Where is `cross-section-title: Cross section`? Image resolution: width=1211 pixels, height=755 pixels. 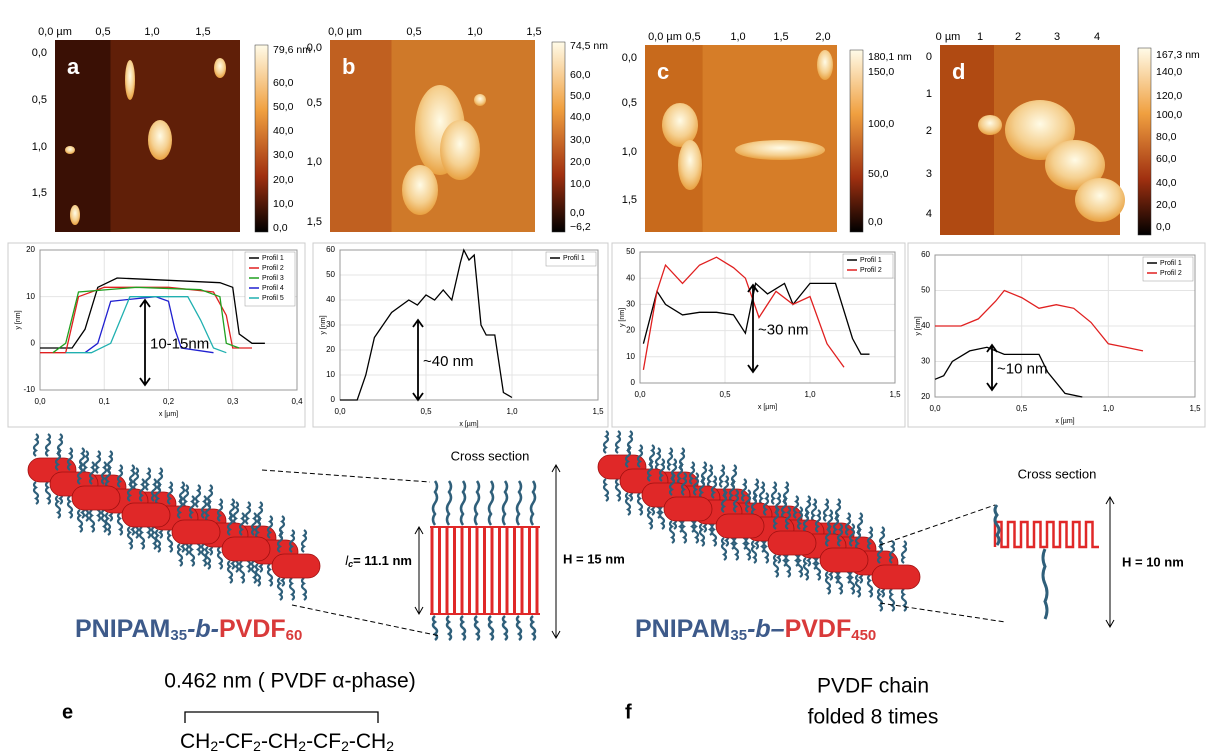 cross-section-title: Cross section is located at coordinates (1057, 473).